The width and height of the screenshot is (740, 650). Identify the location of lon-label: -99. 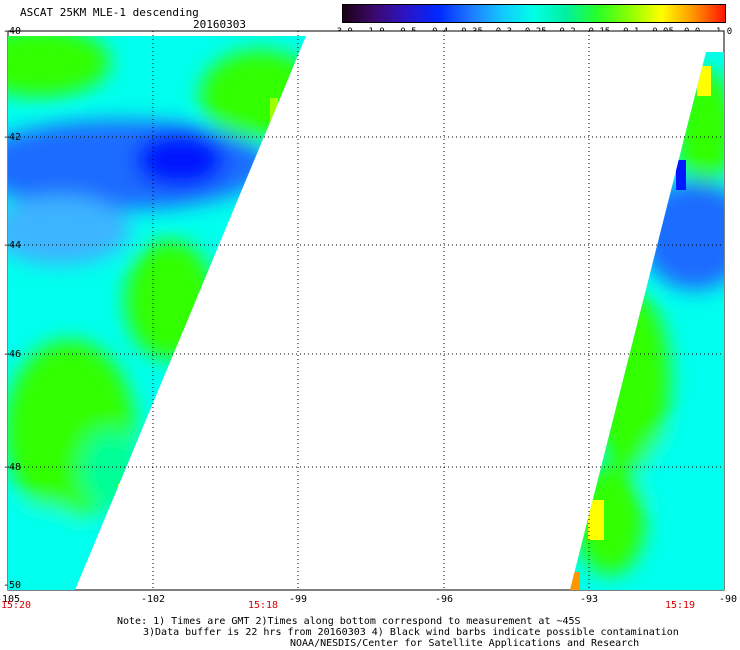
(298, 599).